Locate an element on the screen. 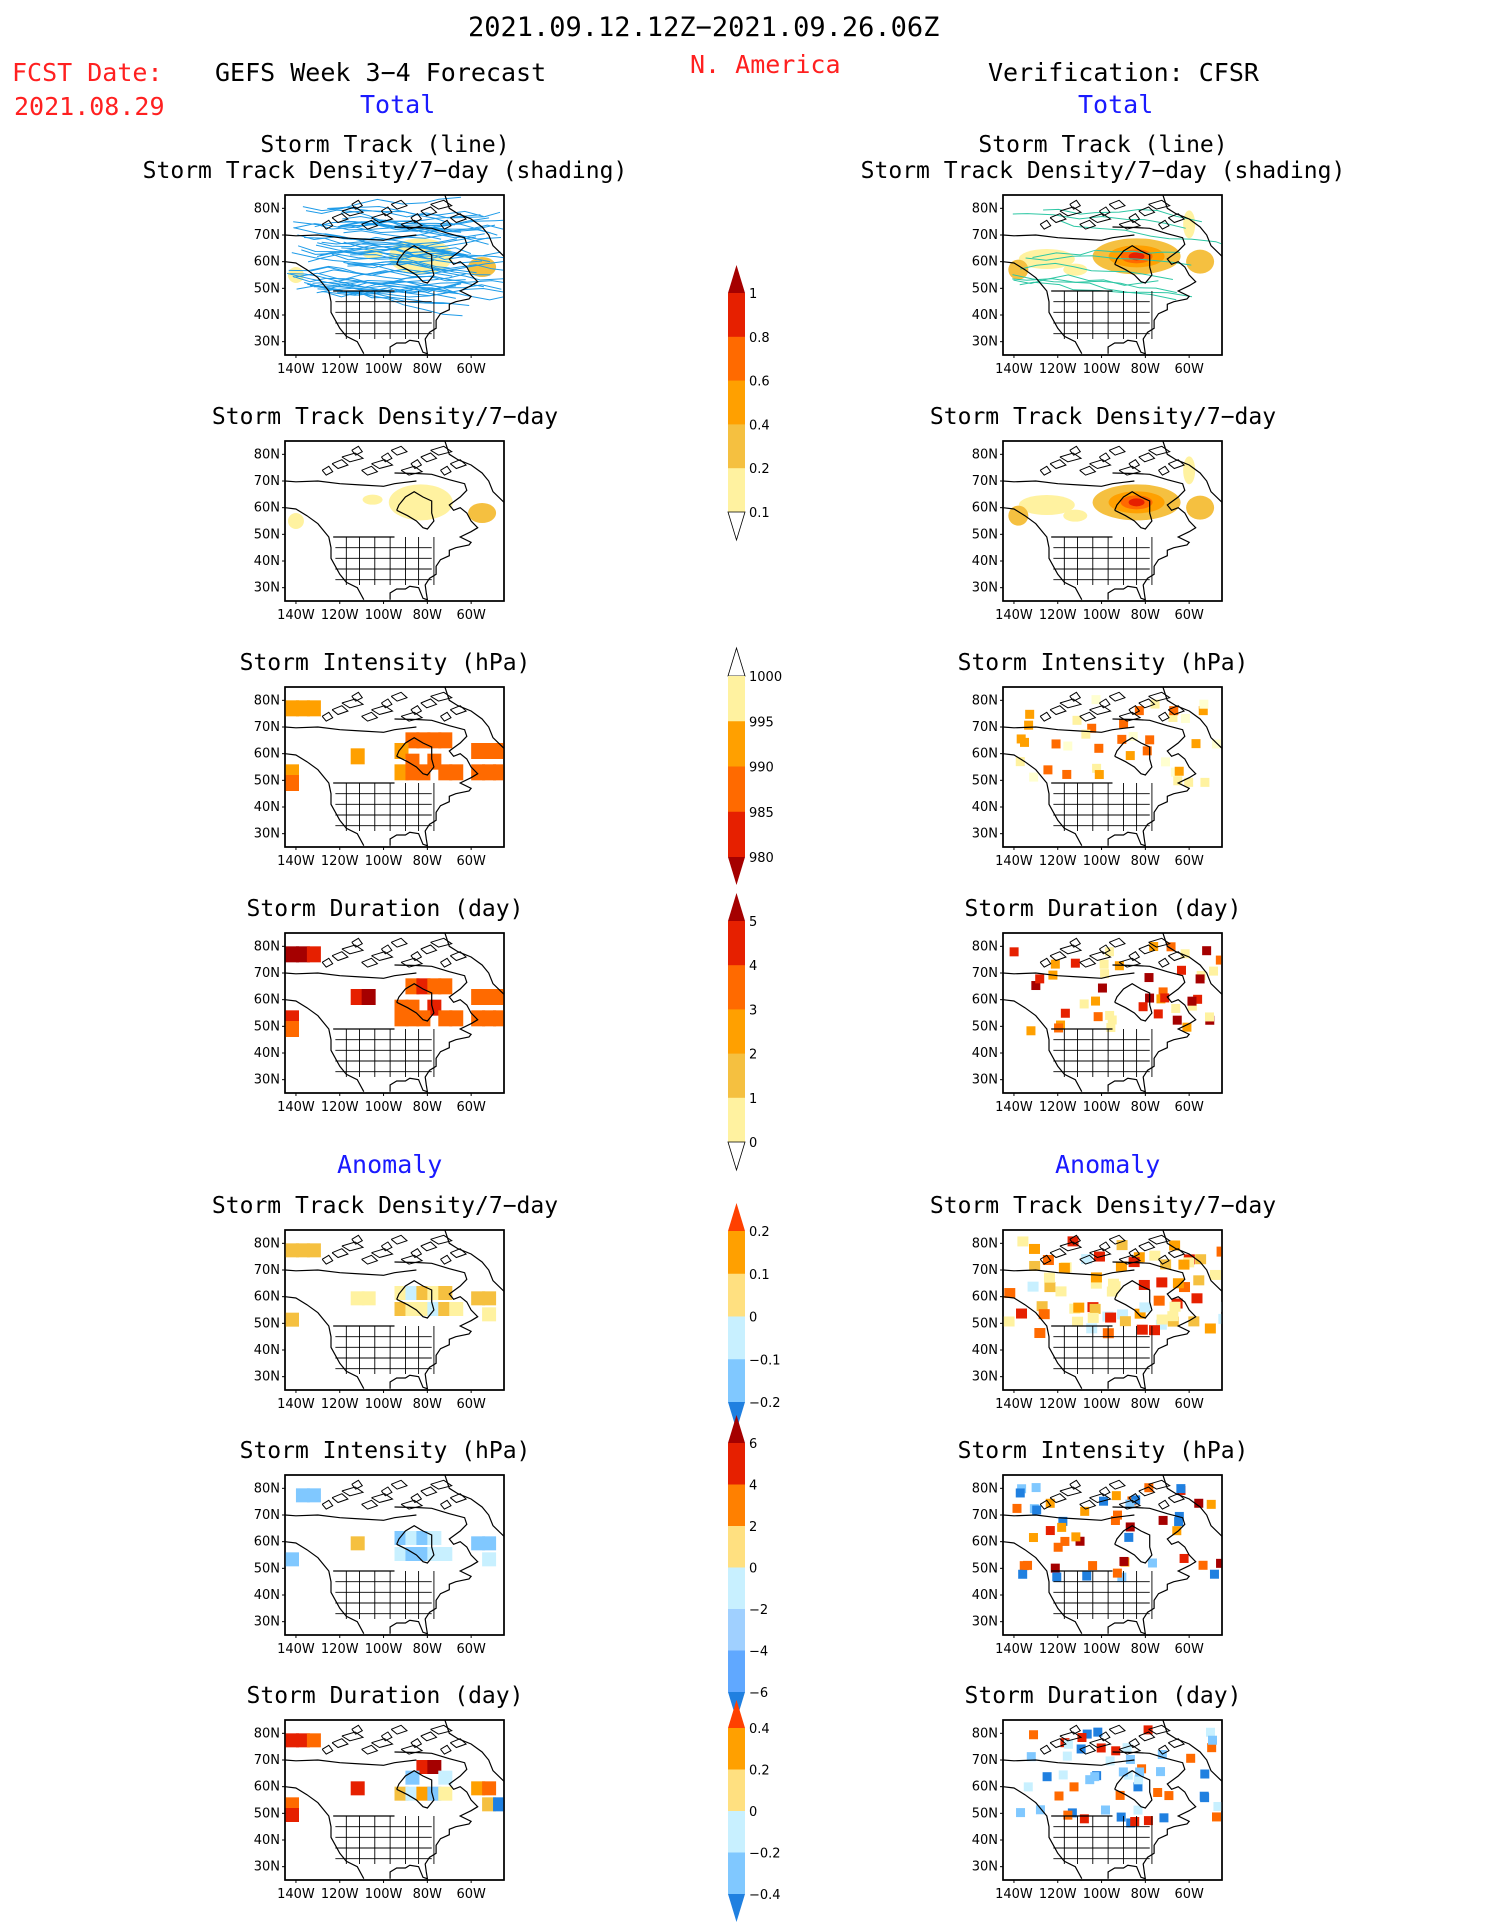 The height and width of the screenshot is (1925, 1487). colorbar-label: −0.2 is located at coordinates (765, 1854).